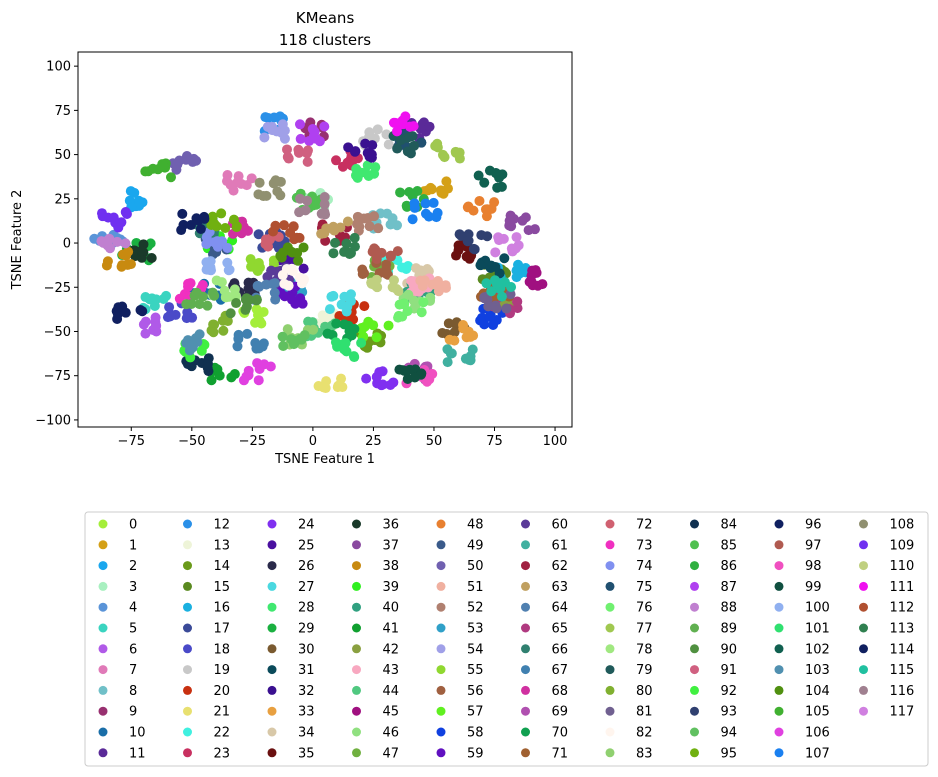  What do you see at coordinates (902, 629) in the screenshot?
I see `legend-label: 113` at bounding box center [902, 629].